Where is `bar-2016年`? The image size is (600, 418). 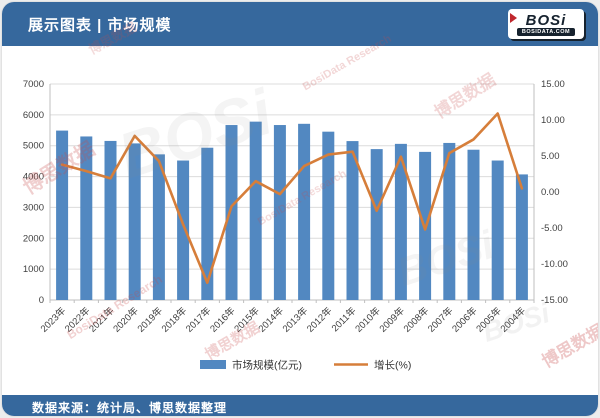
bar-2016年 is located at coordinates (231, 212).